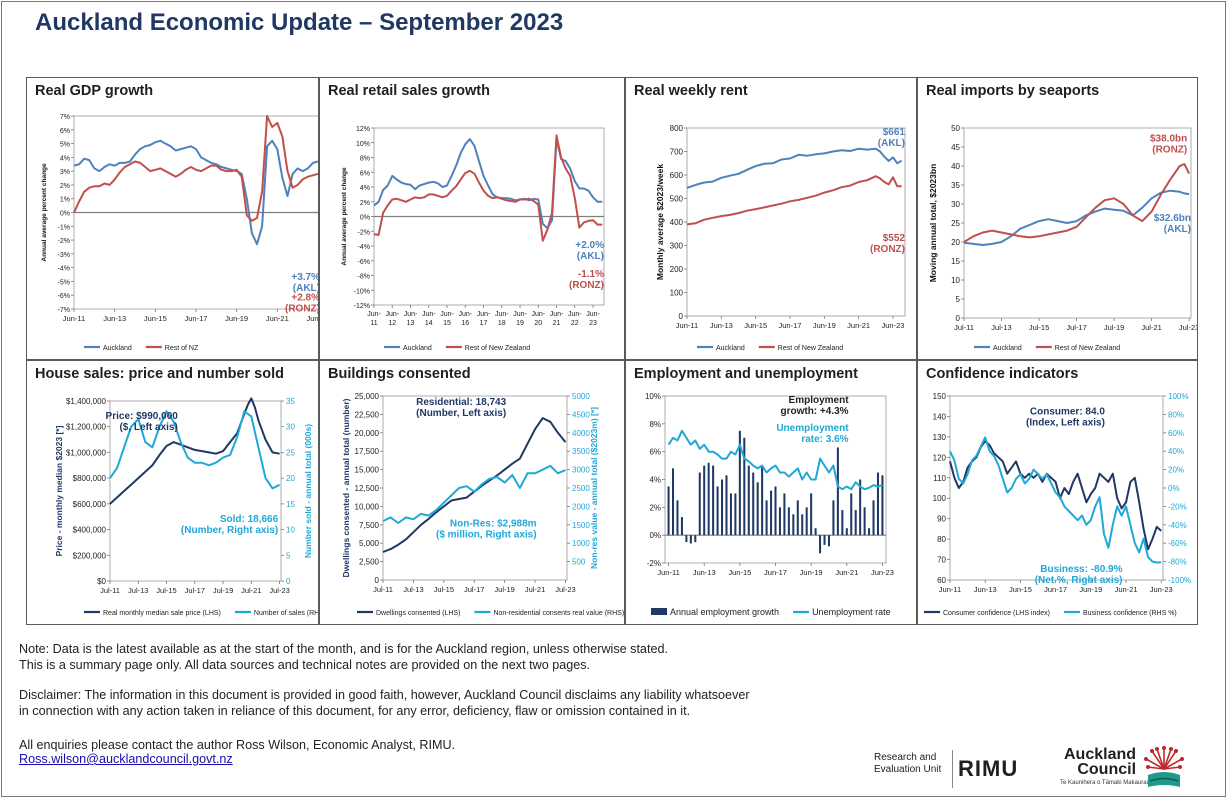 Image resolution: width=1229 pixels, height=800 pixels. Describe the element at coordinates (286, 613) in the screenshot. I see `legend-label: Number of sales (RHS)` at that location.